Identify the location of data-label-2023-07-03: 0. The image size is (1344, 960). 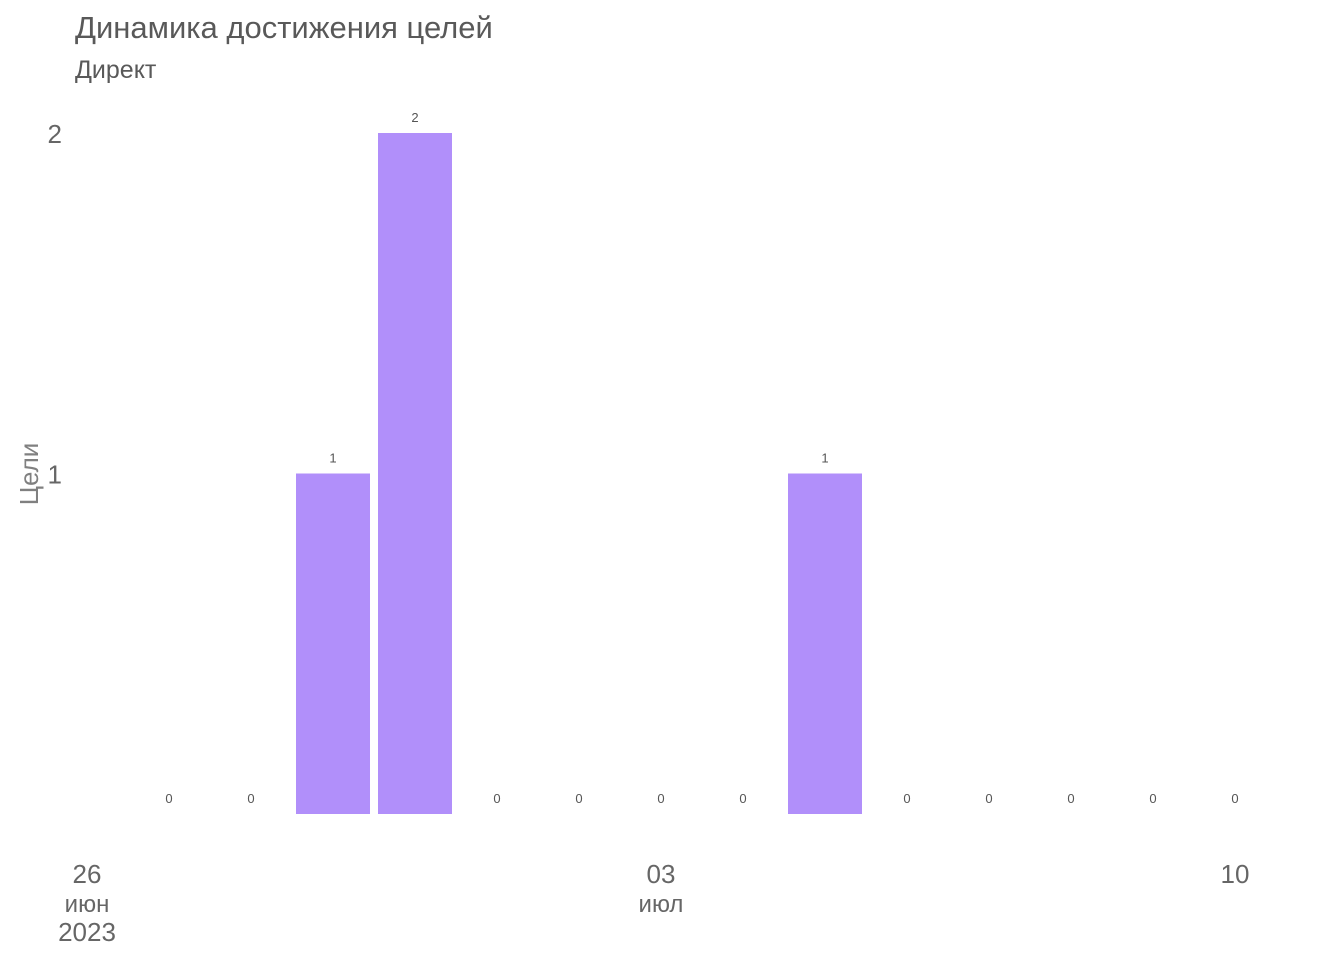
(660, 798).